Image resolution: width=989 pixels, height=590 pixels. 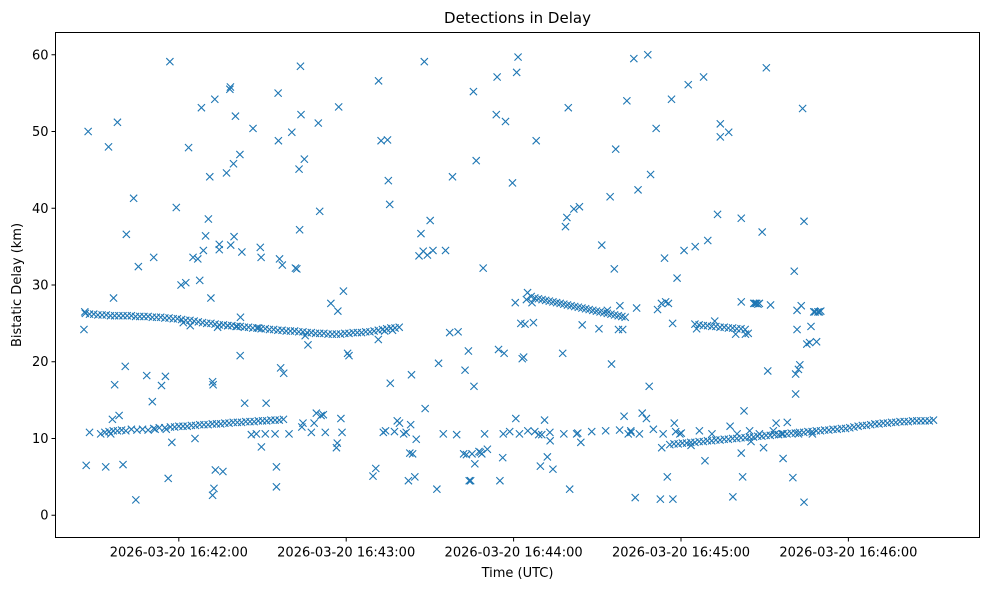 I want to click on x-tick-label: 2026-03-20 16:43:00, so click(x=346, y=553).